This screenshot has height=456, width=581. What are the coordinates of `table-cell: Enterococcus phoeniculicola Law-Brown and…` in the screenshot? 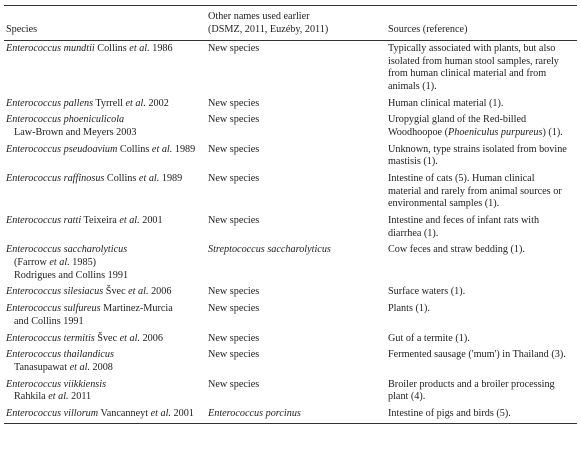 It's located at (105, 126).